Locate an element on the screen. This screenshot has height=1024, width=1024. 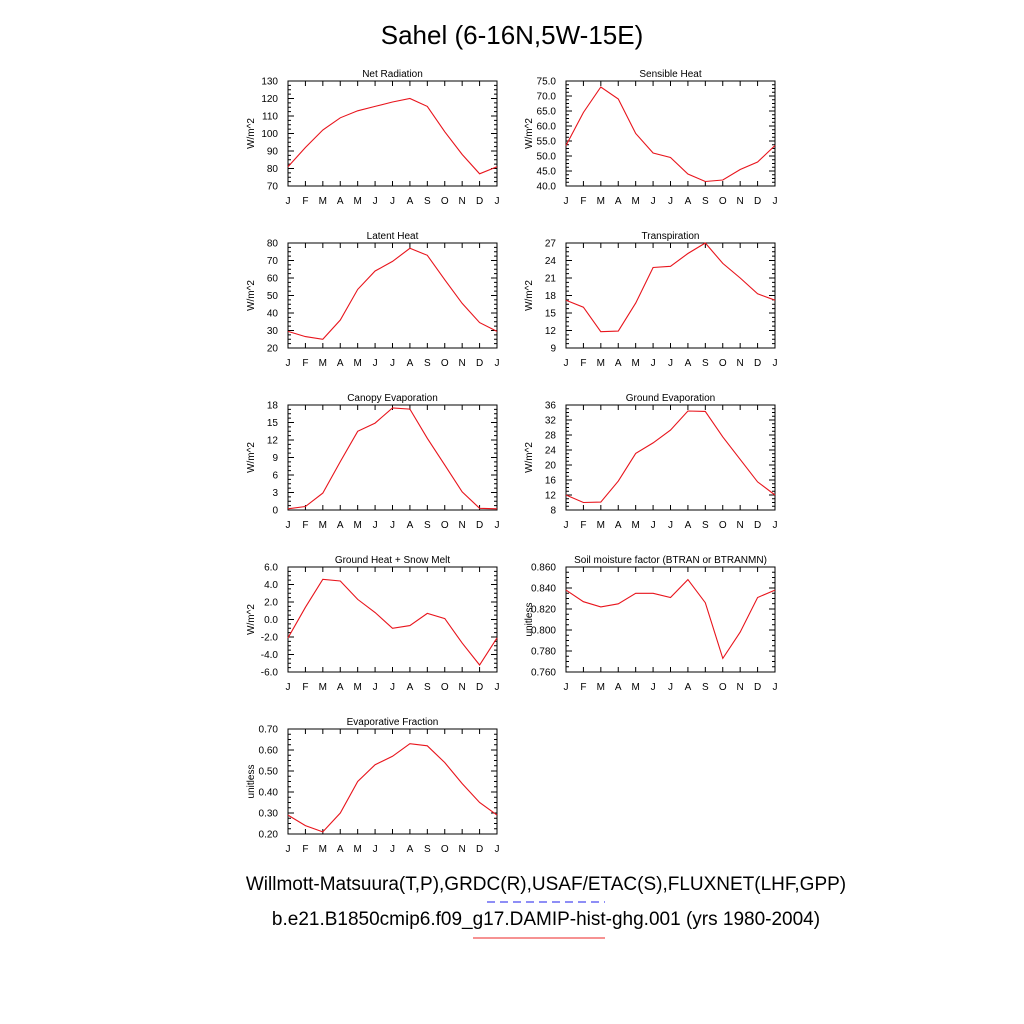
y-tick-label: 55.0 is located at coordinates (547, 142).